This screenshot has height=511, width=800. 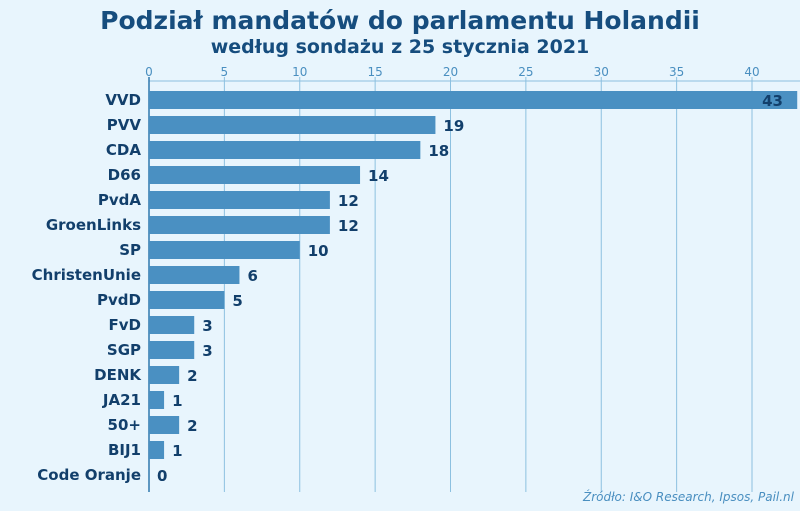 What do you see at coordinates (772, 101) in the screenshot?
I see `value-label: 43` at bounding box center [772, 101].